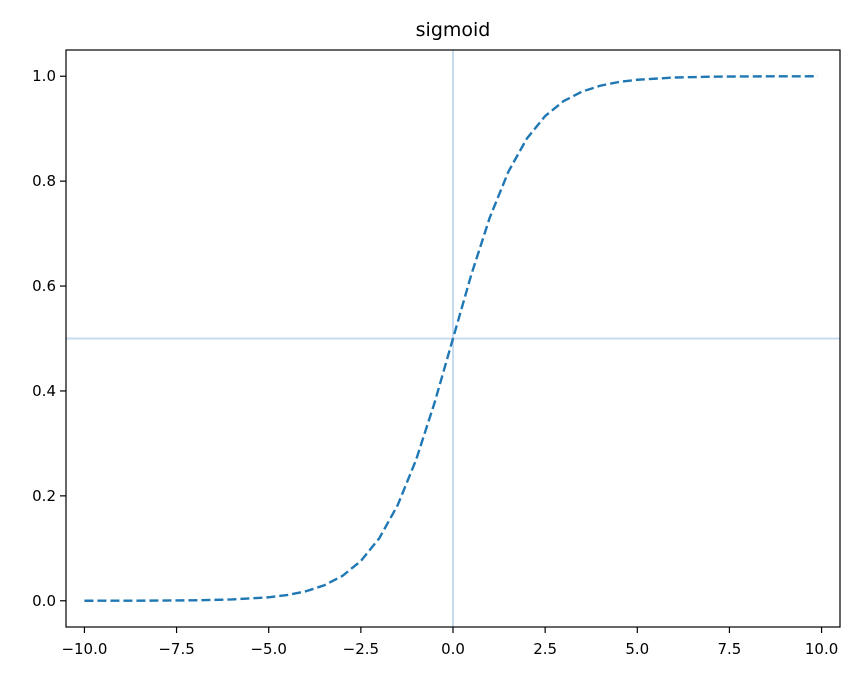 The image size is (854, 679). I want to click on x-tick-label: 5.0, so click(637, 649).